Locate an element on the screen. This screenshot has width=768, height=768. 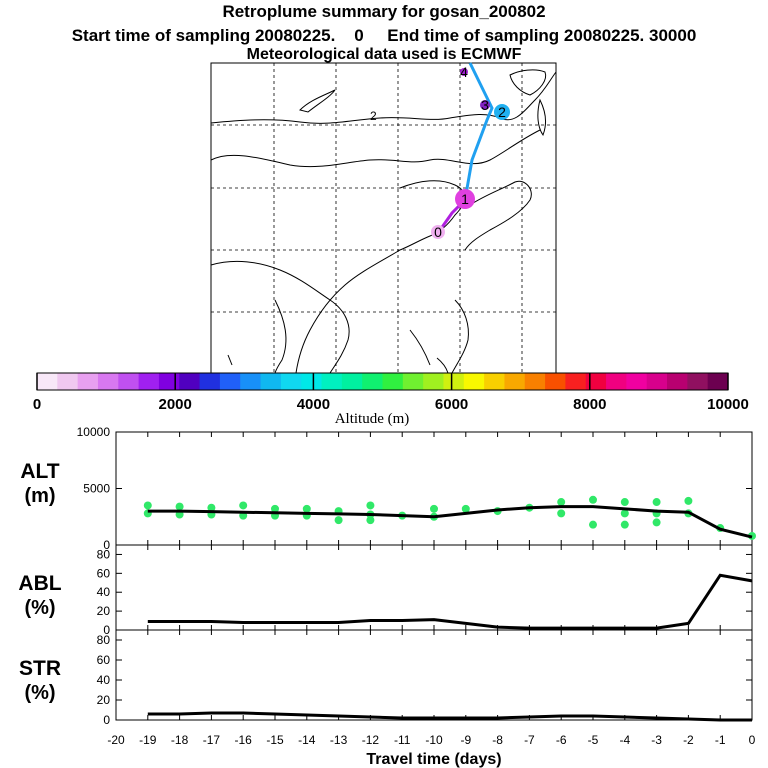
map-point-label: 0 is located at coordinates (438, 232).